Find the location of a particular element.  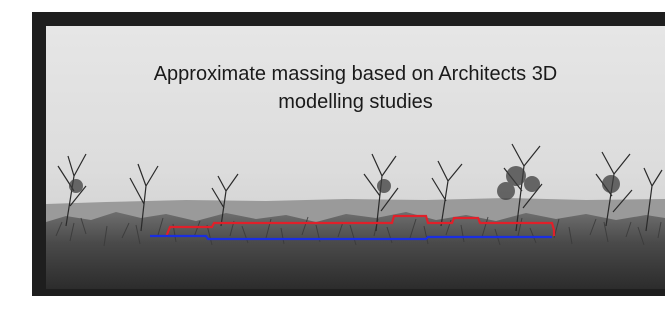

scrub-texture is located at coordinates (358, 231).